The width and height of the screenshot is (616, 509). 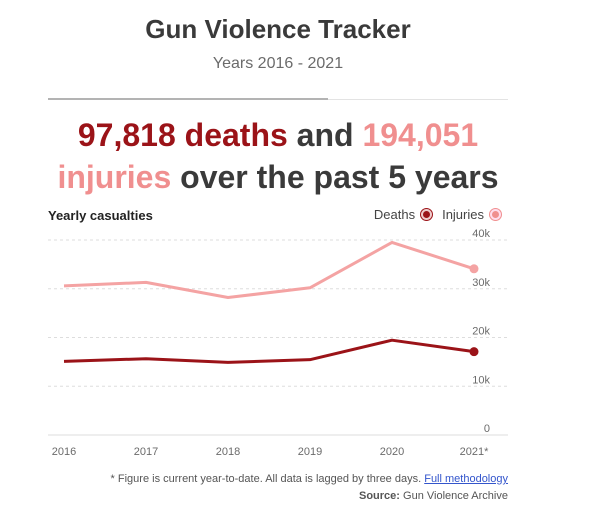 I want to click on x-tick-label: 2019, so click(x=310, y=452).